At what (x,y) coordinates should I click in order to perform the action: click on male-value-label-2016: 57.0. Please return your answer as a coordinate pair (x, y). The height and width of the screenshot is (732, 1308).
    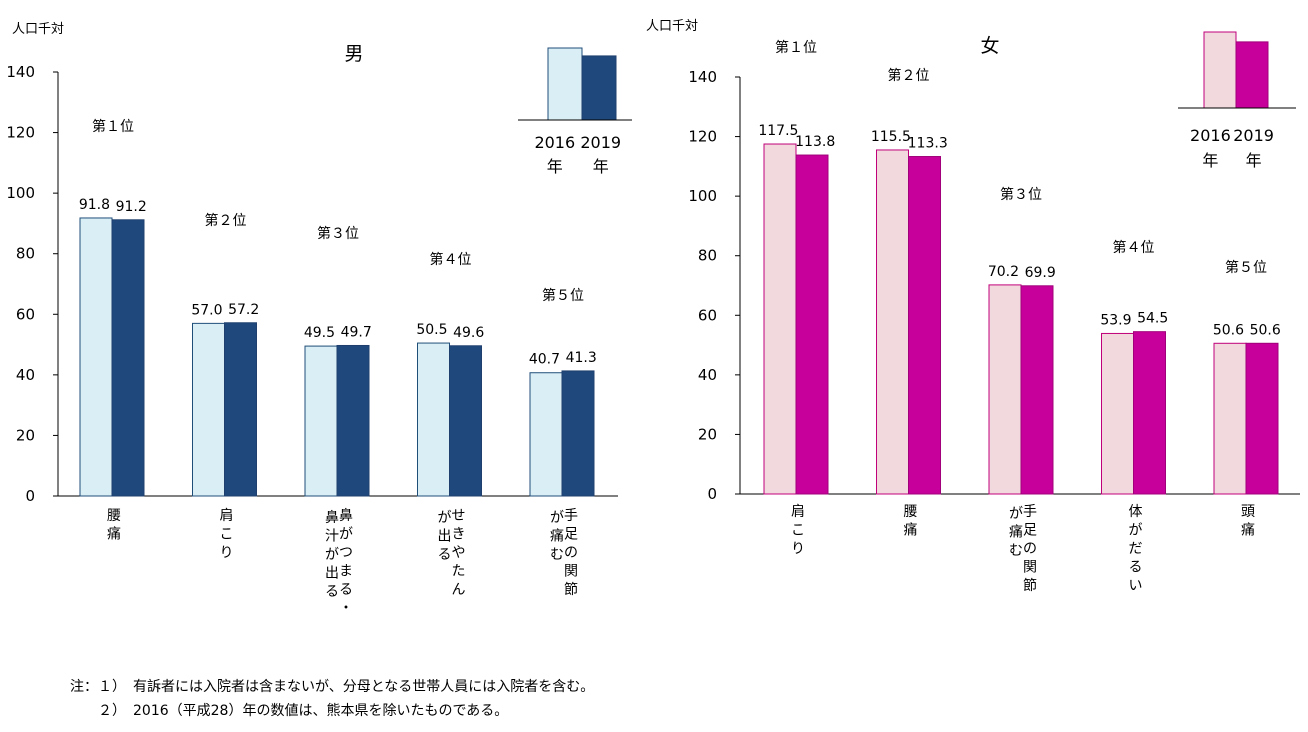
    Looking at the image, I should click on (206, 310).